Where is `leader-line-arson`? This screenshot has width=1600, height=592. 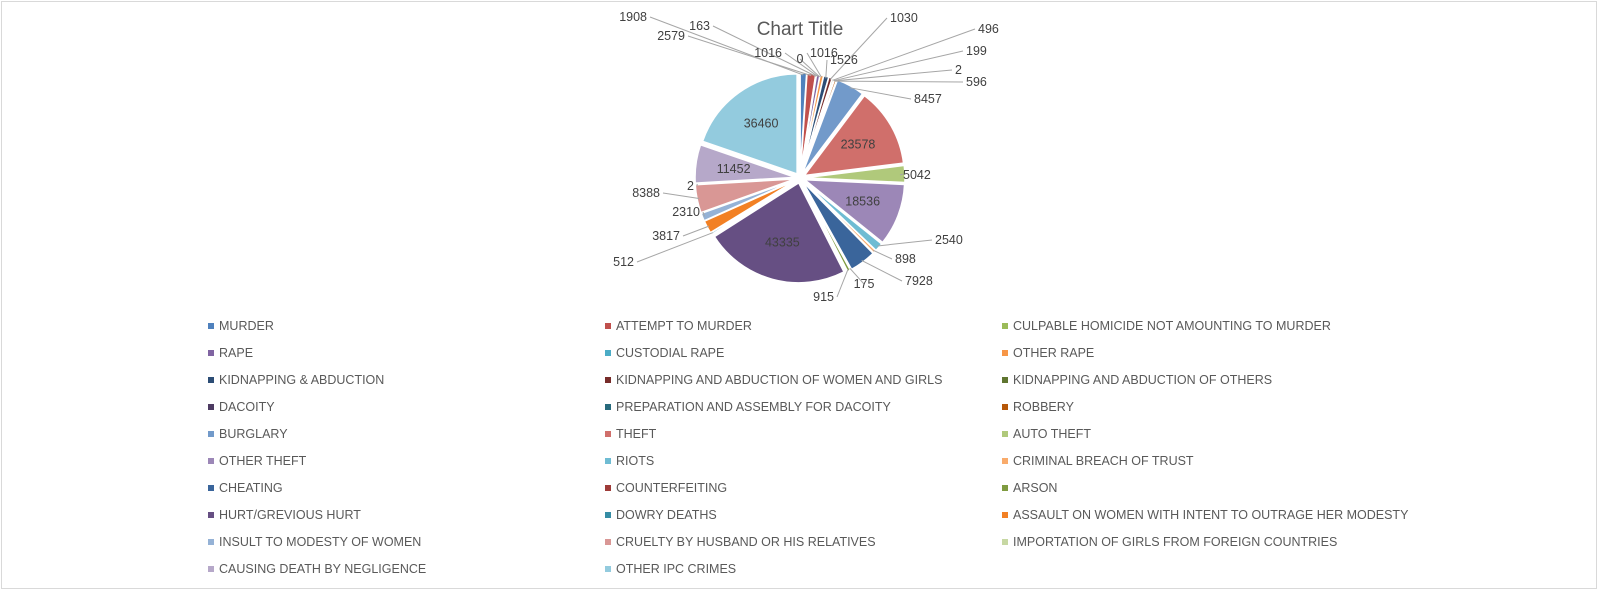 leader-line-arson is located at coordinates (842, 283).